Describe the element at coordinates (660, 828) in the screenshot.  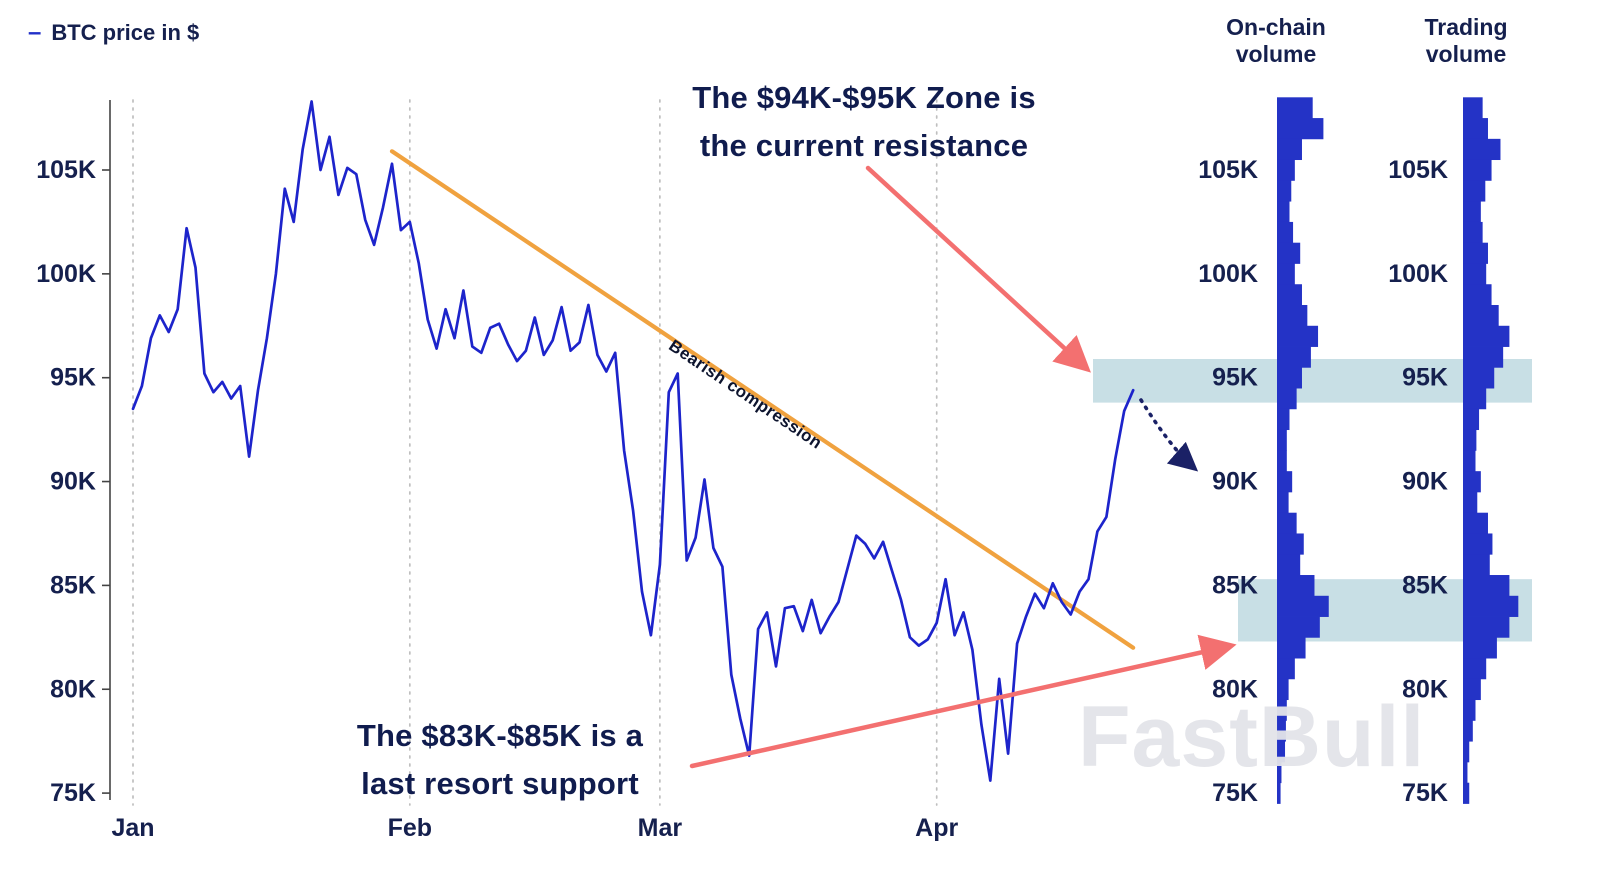
I see `svg-text: Mar` at that location.